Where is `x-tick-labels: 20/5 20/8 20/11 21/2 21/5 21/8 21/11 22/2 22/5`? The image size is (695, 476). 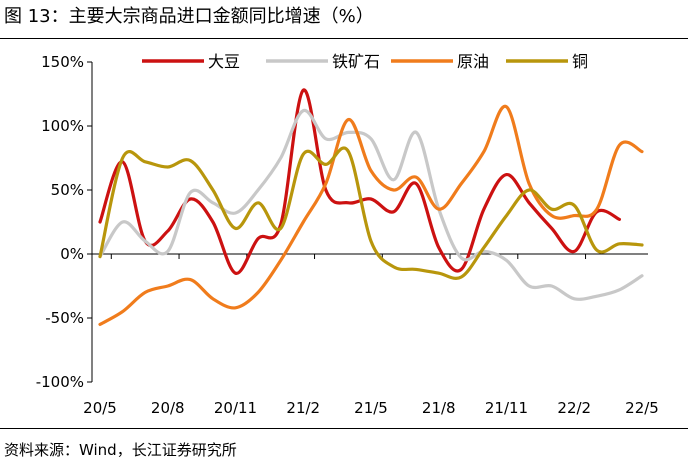
x-tick-labels: 20/5 20/8 20/11 21/2 21/5 21/8 21/11 22/2 22/5 is located at coordinates (371, 408).